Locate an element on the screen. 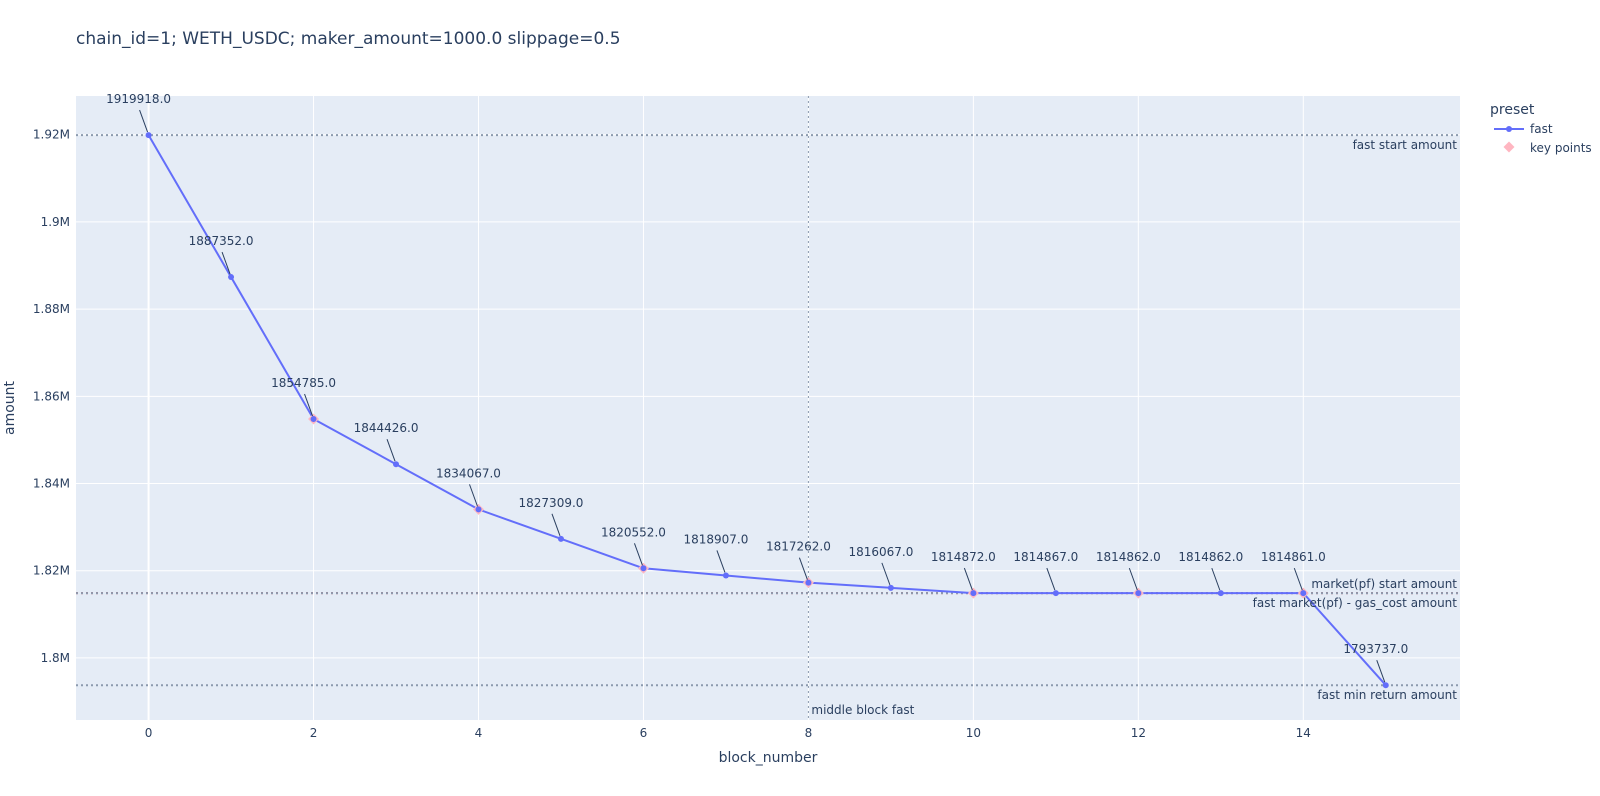  data-label: 1793737.0 is located at coordinates (1375, 649).